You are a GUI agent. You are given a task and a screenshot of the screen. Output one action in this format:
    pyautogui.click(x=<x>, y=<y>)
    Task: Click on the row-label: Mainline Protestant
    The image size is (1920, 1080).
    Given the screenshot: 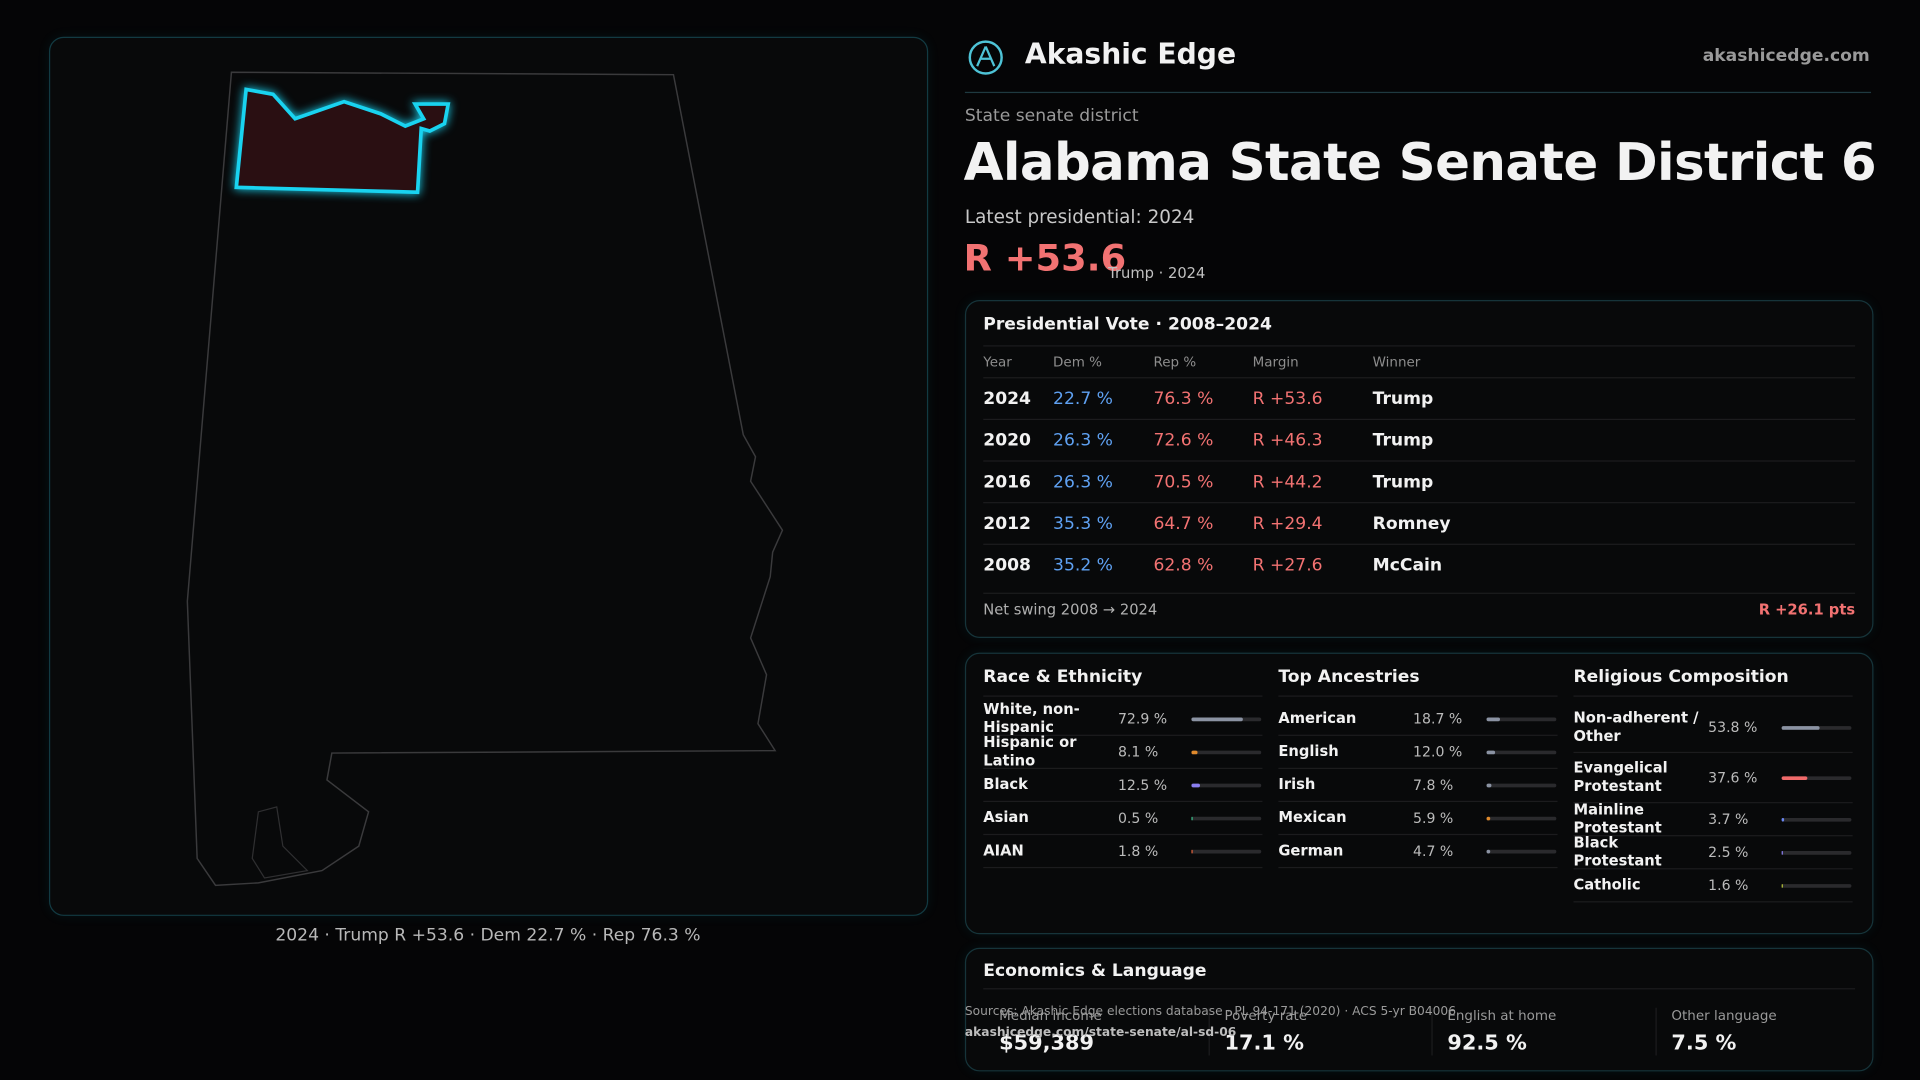 What is the action you would take?
    pyautogui.click(x=1617, y=818)
    